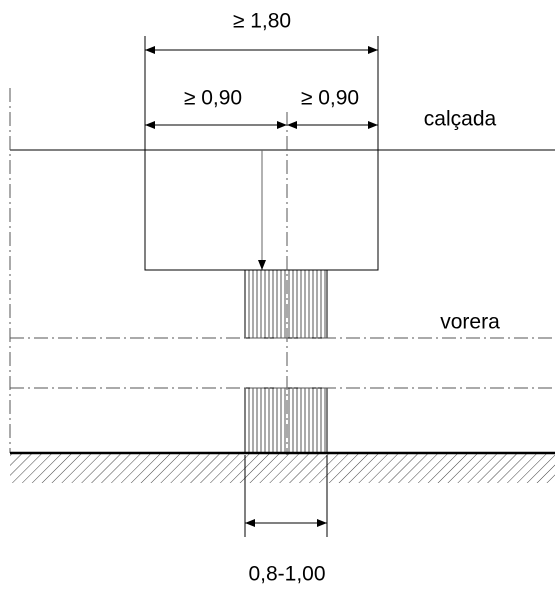 The width and height of the screenshot is (555, 589). What do you see at coordinates (282, 468) in the screenshot?
I see `ground-hatch` at bounding box center [282, 468].